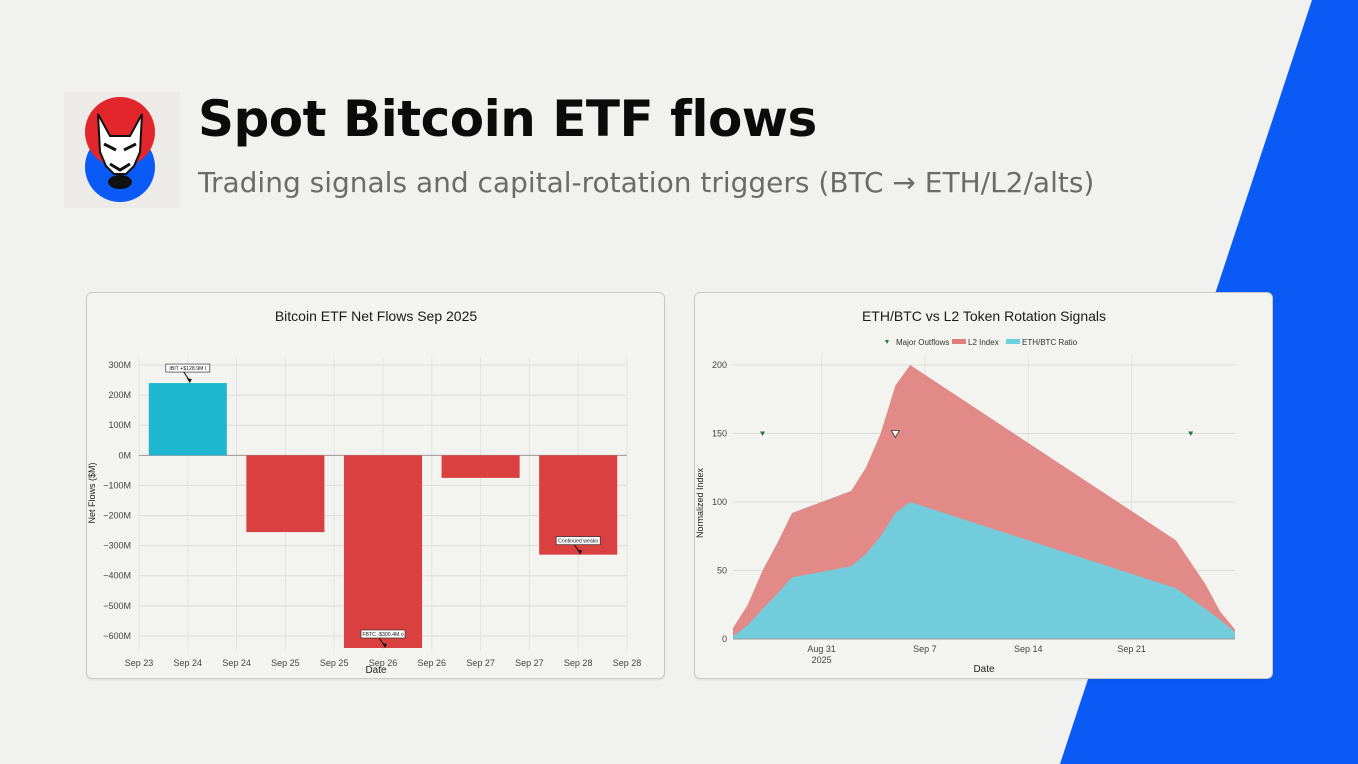 Image resolution: width=1358 pixels, height=764 pixels. What do you see at coordinates (724, 639) in the screenshot?
I see `area-chart-ytick-label: 0` at bounding box center [724, 639].